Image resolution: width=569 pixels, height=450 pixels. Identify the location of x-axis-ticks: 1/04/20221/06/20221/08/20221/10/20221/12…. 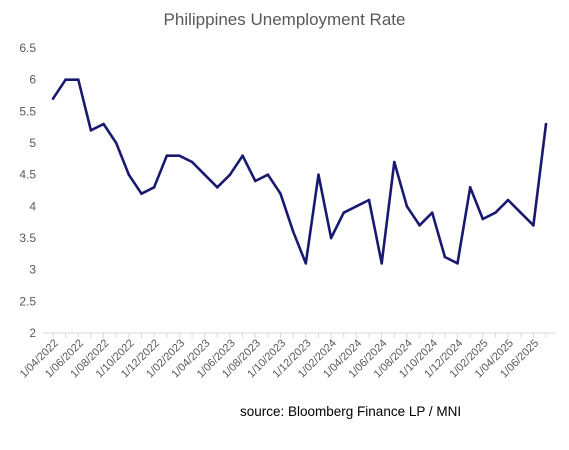
(282, 356).